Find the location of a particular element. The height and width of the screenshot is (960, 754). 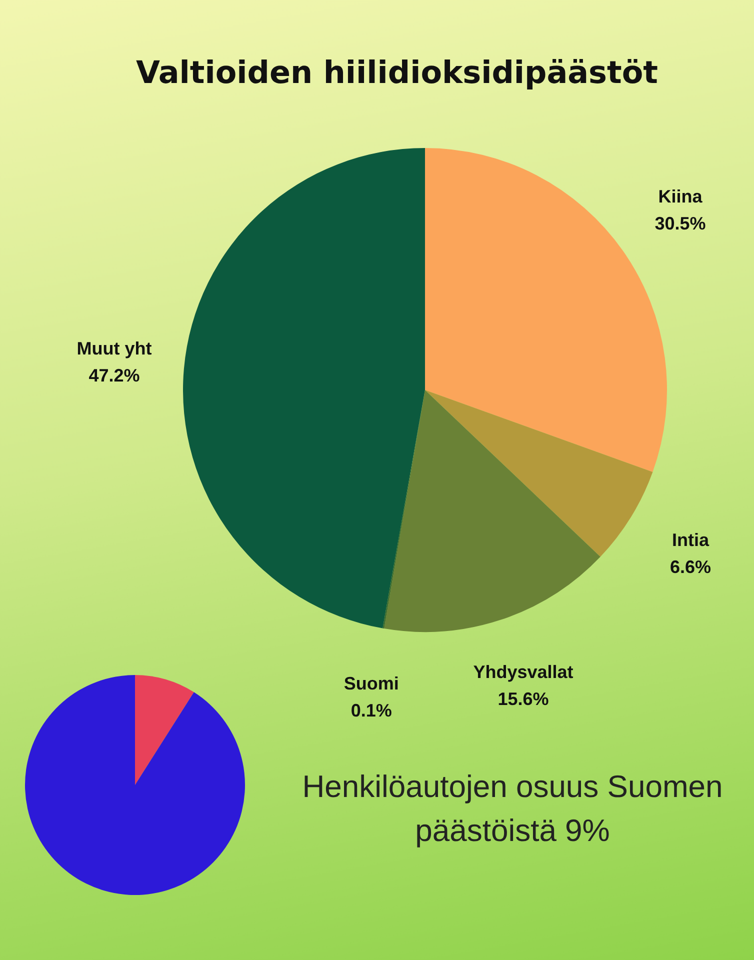

data-label: 15.6% is located at coordinates (523, 699).